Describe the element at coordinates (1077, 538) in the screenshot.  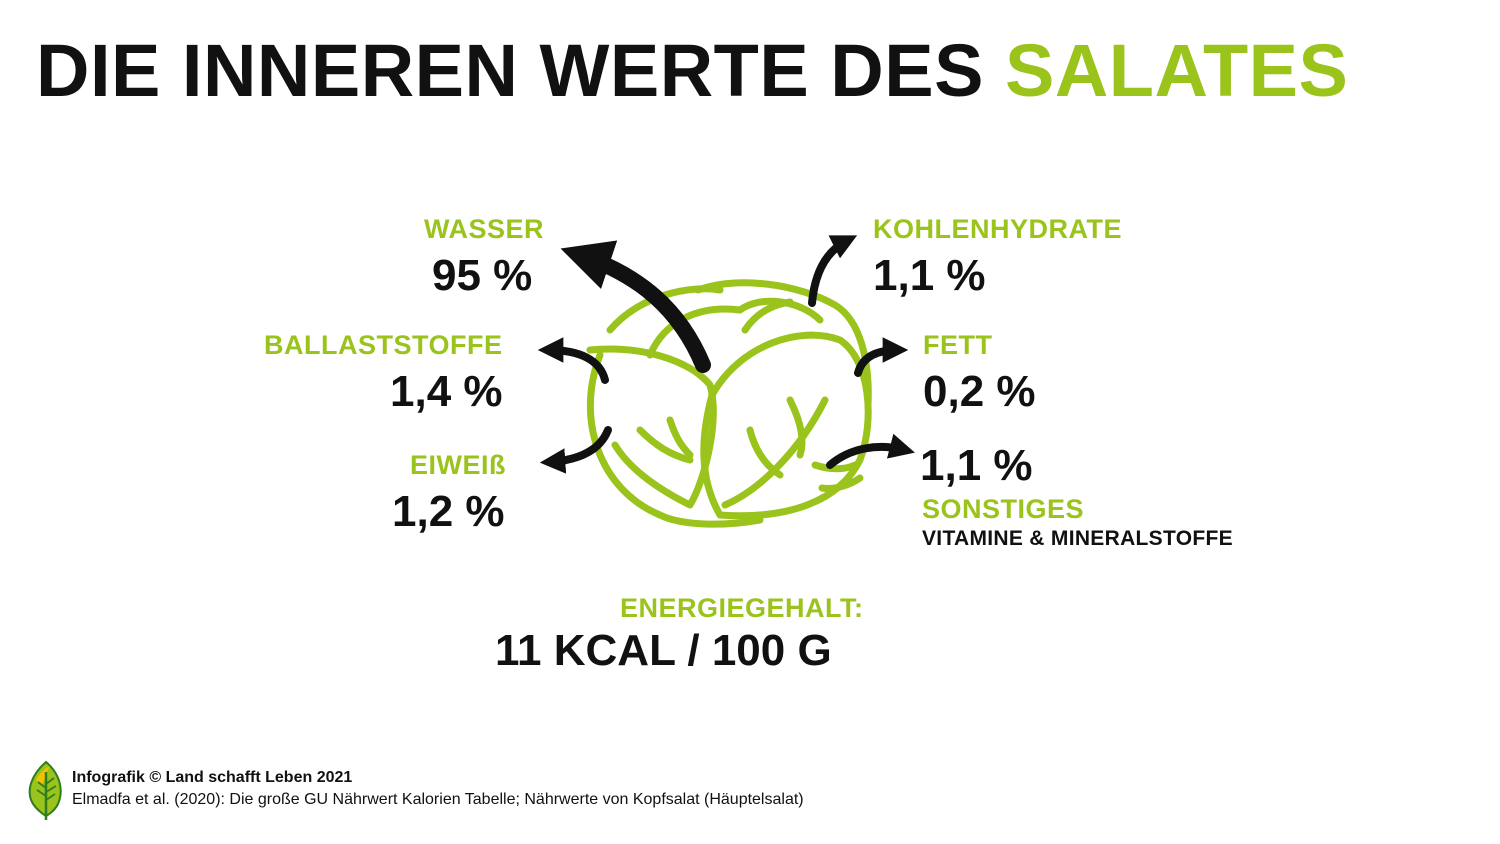
I see `sonstiges-sub: VITAMINE & MINERALSTOFFE` at that location.